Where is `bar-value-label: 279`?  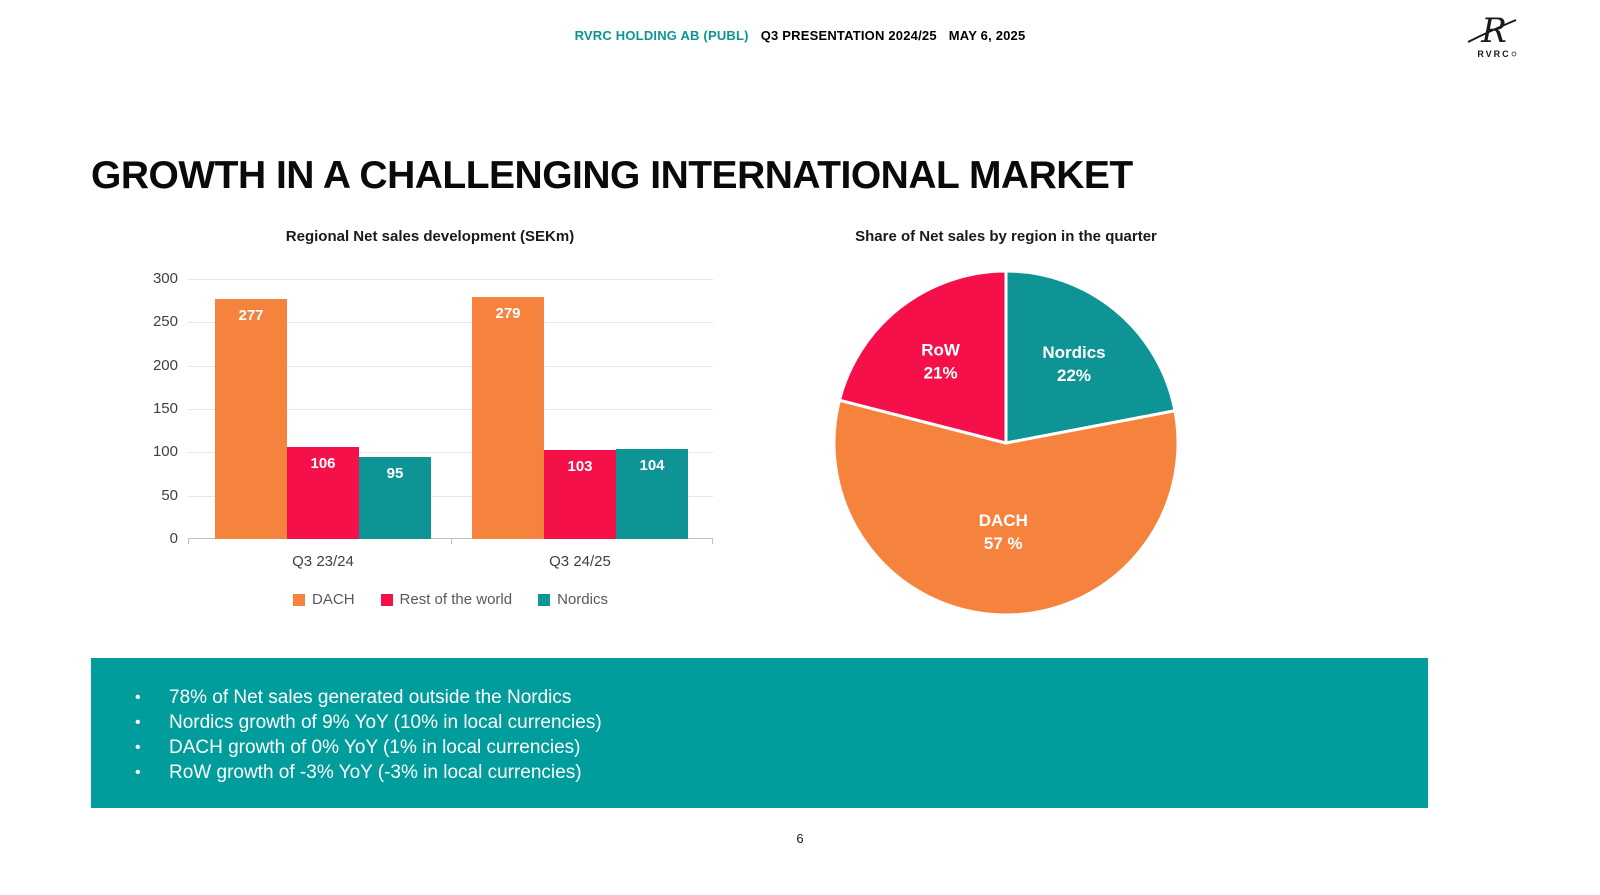 bar-value-label: 279 is located at coordinates (508, 314).